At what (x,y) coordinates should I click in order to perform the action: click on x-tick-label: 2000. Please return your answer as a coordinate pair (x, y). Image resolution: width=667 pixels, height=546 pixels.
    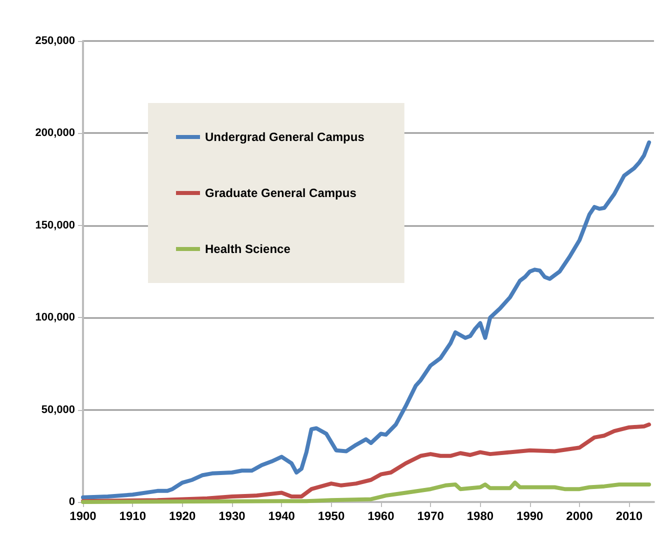
    Looking at the image, I should click on (580, 516).